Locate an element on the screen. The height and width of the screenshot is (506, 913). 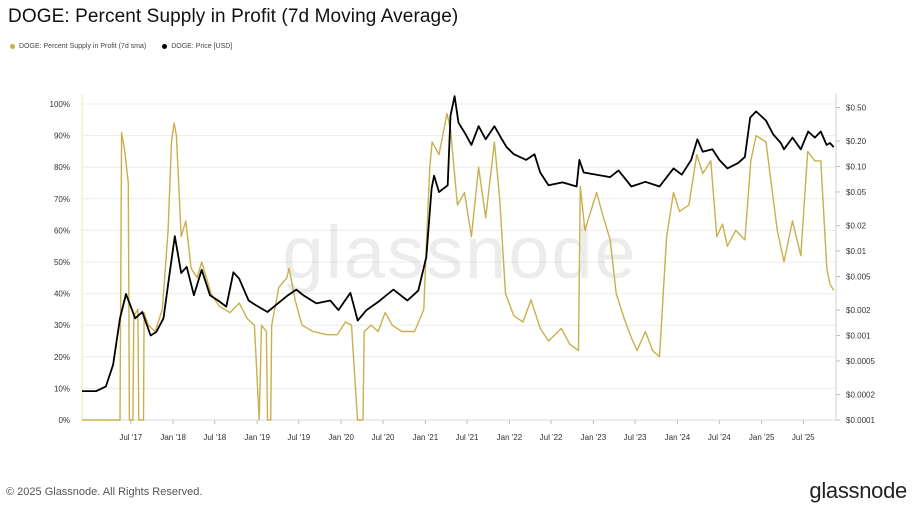
y-right-tick-label: $0.0005 is located at coordinates (860, 361).